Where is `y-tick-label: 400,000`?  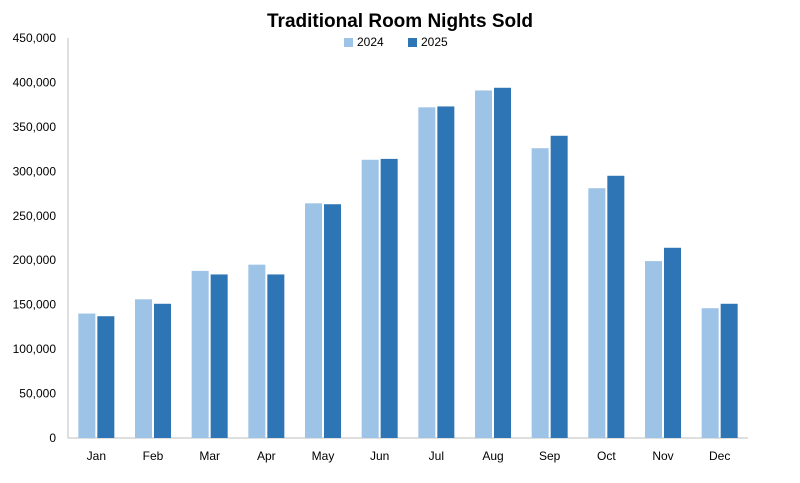
y-tick-label: 400,000 is located at coordinates (35, 82).